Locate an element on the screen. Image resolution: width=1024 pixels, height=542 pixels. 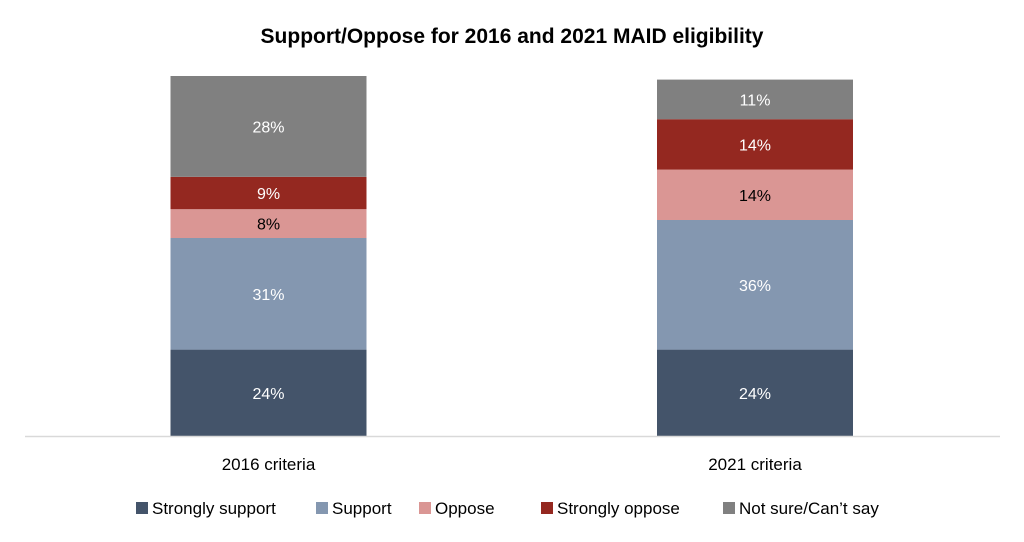
category-labels: 2016 criteria 2021 criteria is located at coordinates (512, 464).